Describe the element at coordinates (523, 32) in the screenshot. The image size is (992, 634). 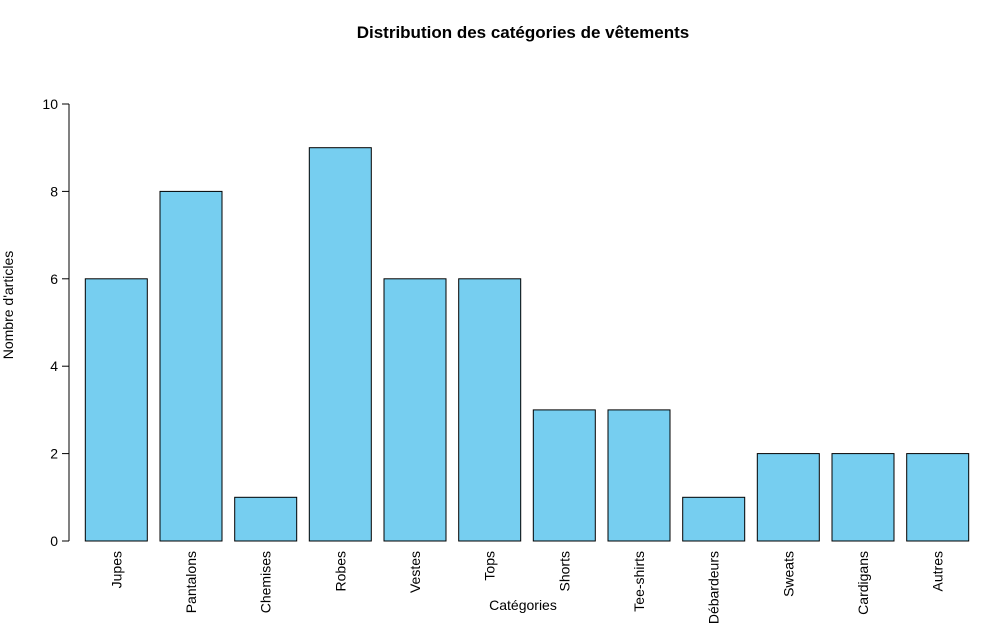
I see `chart-title: Distribution des catégories de vêtements` at that location.